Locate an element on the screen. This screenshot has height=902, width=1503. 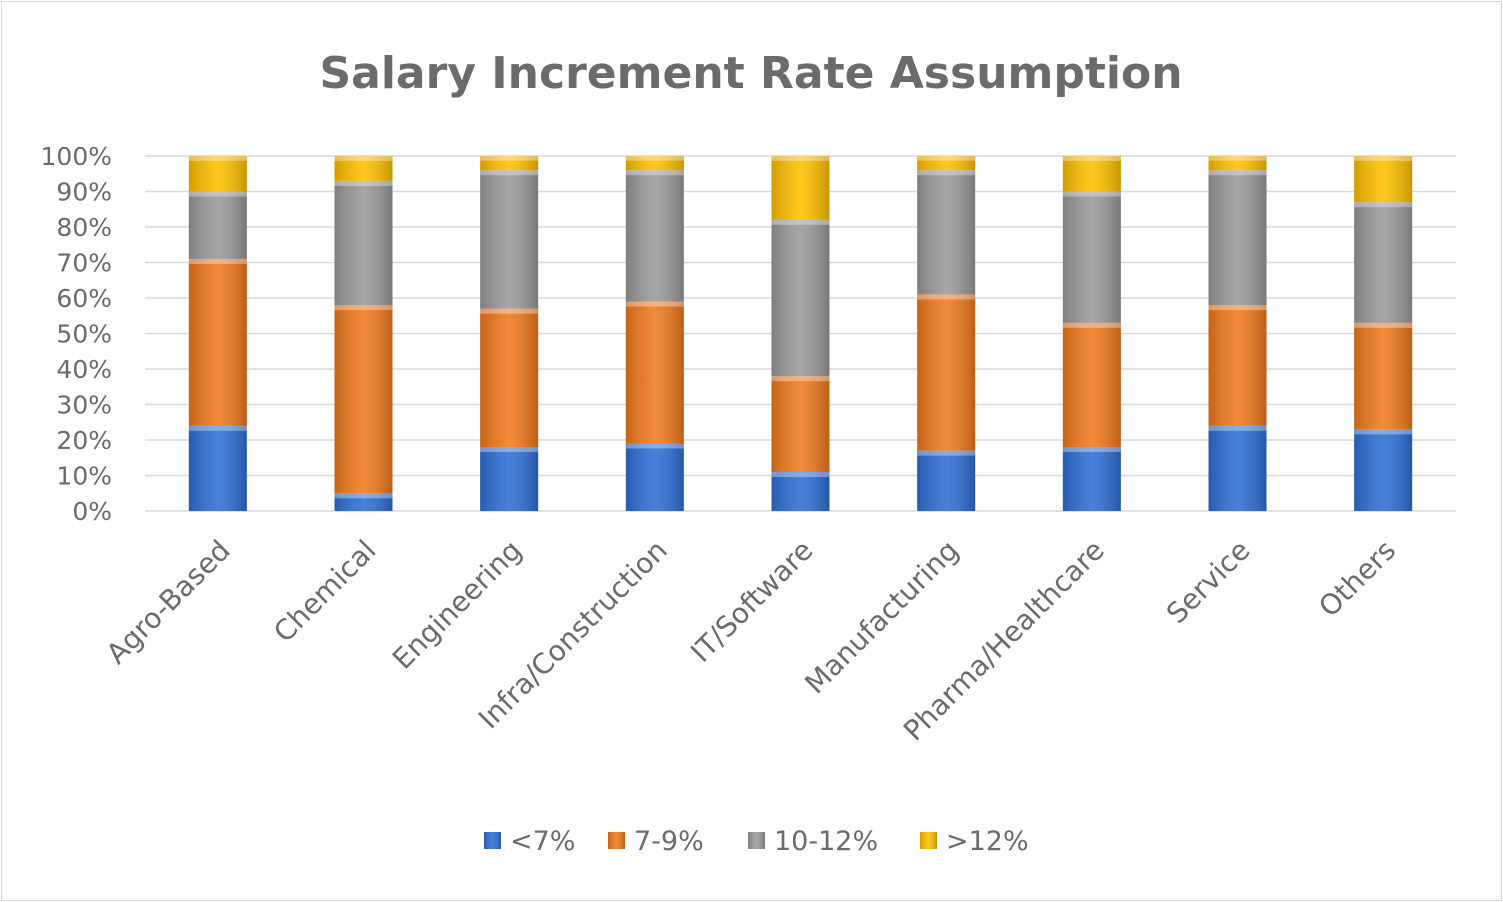
legend-label: 10-12% is located at coordinates (826, 841).